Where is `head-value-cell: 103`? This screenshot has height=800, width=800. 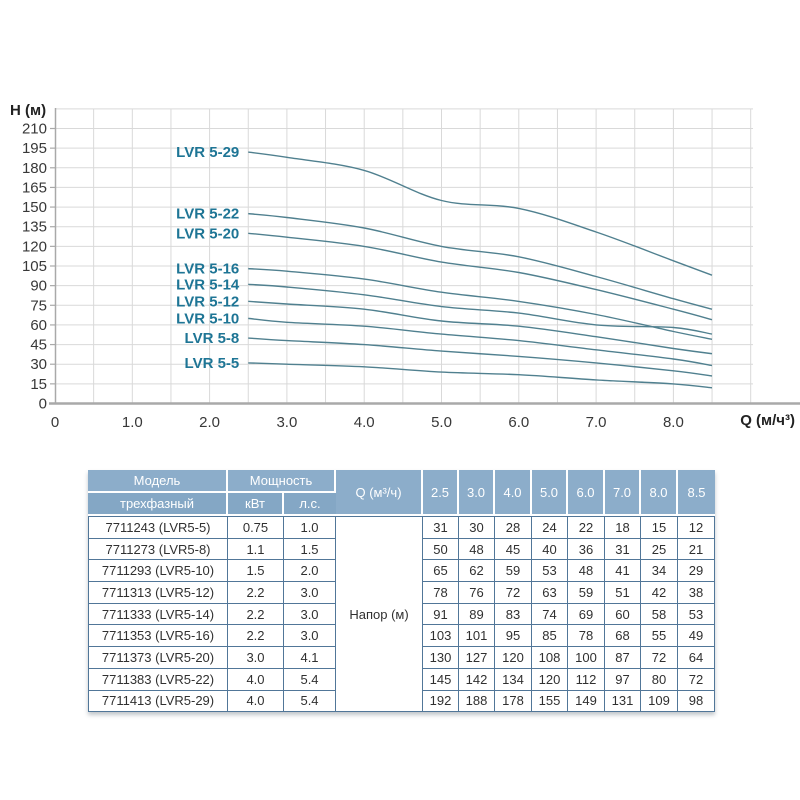 head-value-cell: 103 is located at coordinates (441, 636).